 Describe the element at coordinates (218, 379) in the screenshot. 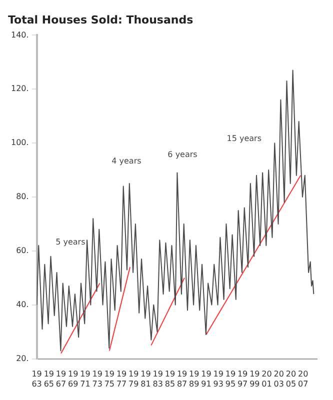

I see `x-tick-label: 19 93` at that location.